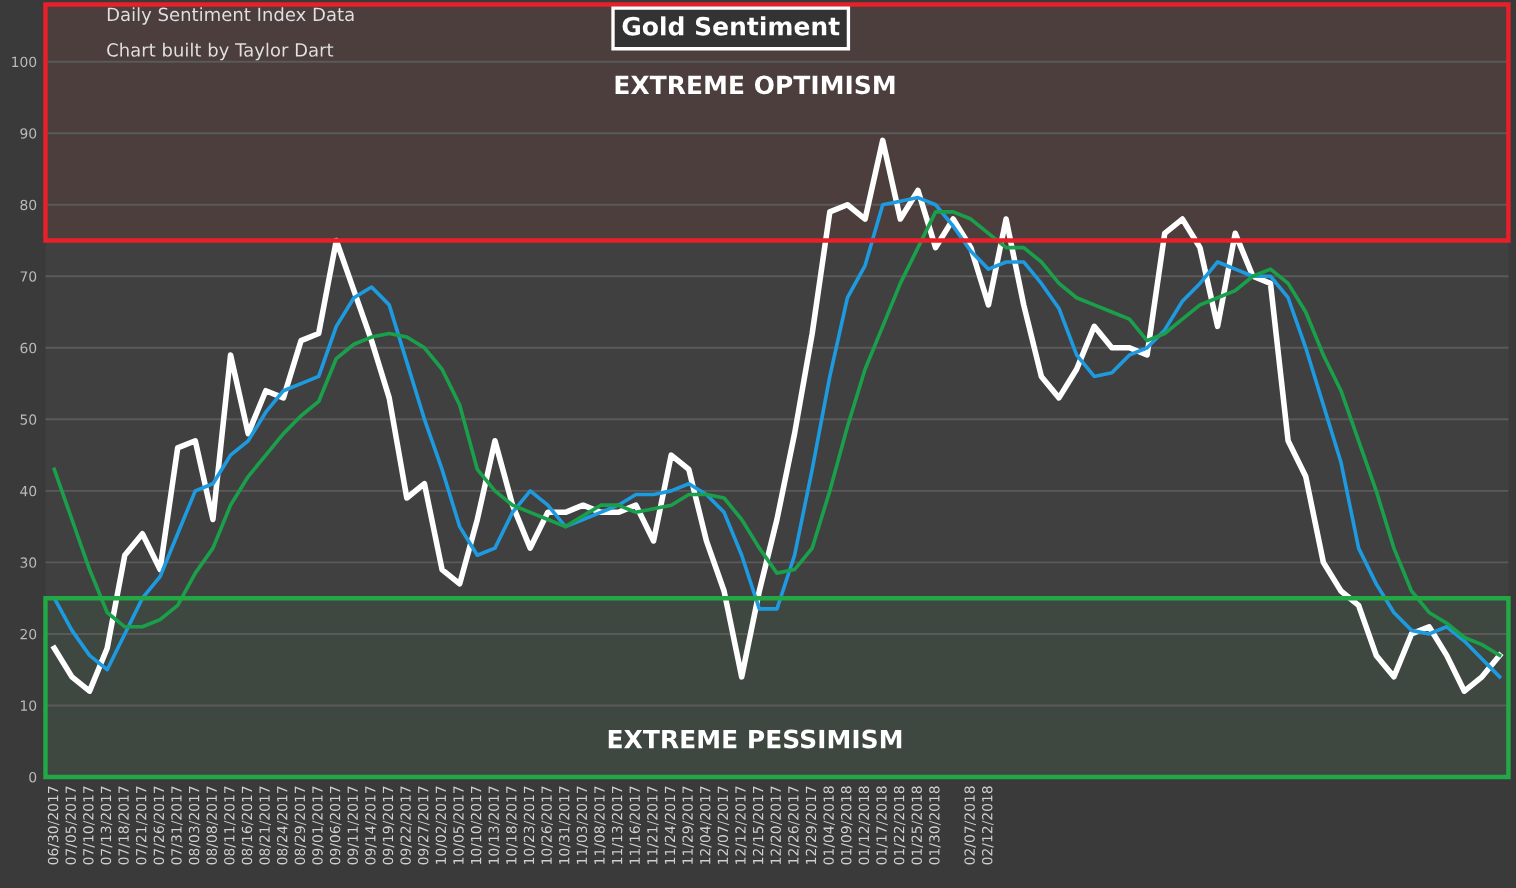  What do you see at coordinates (755, 85) in the screenshot?
I see `band-label: EXTREME OPTIMISM` at bounding box center [755, 85].